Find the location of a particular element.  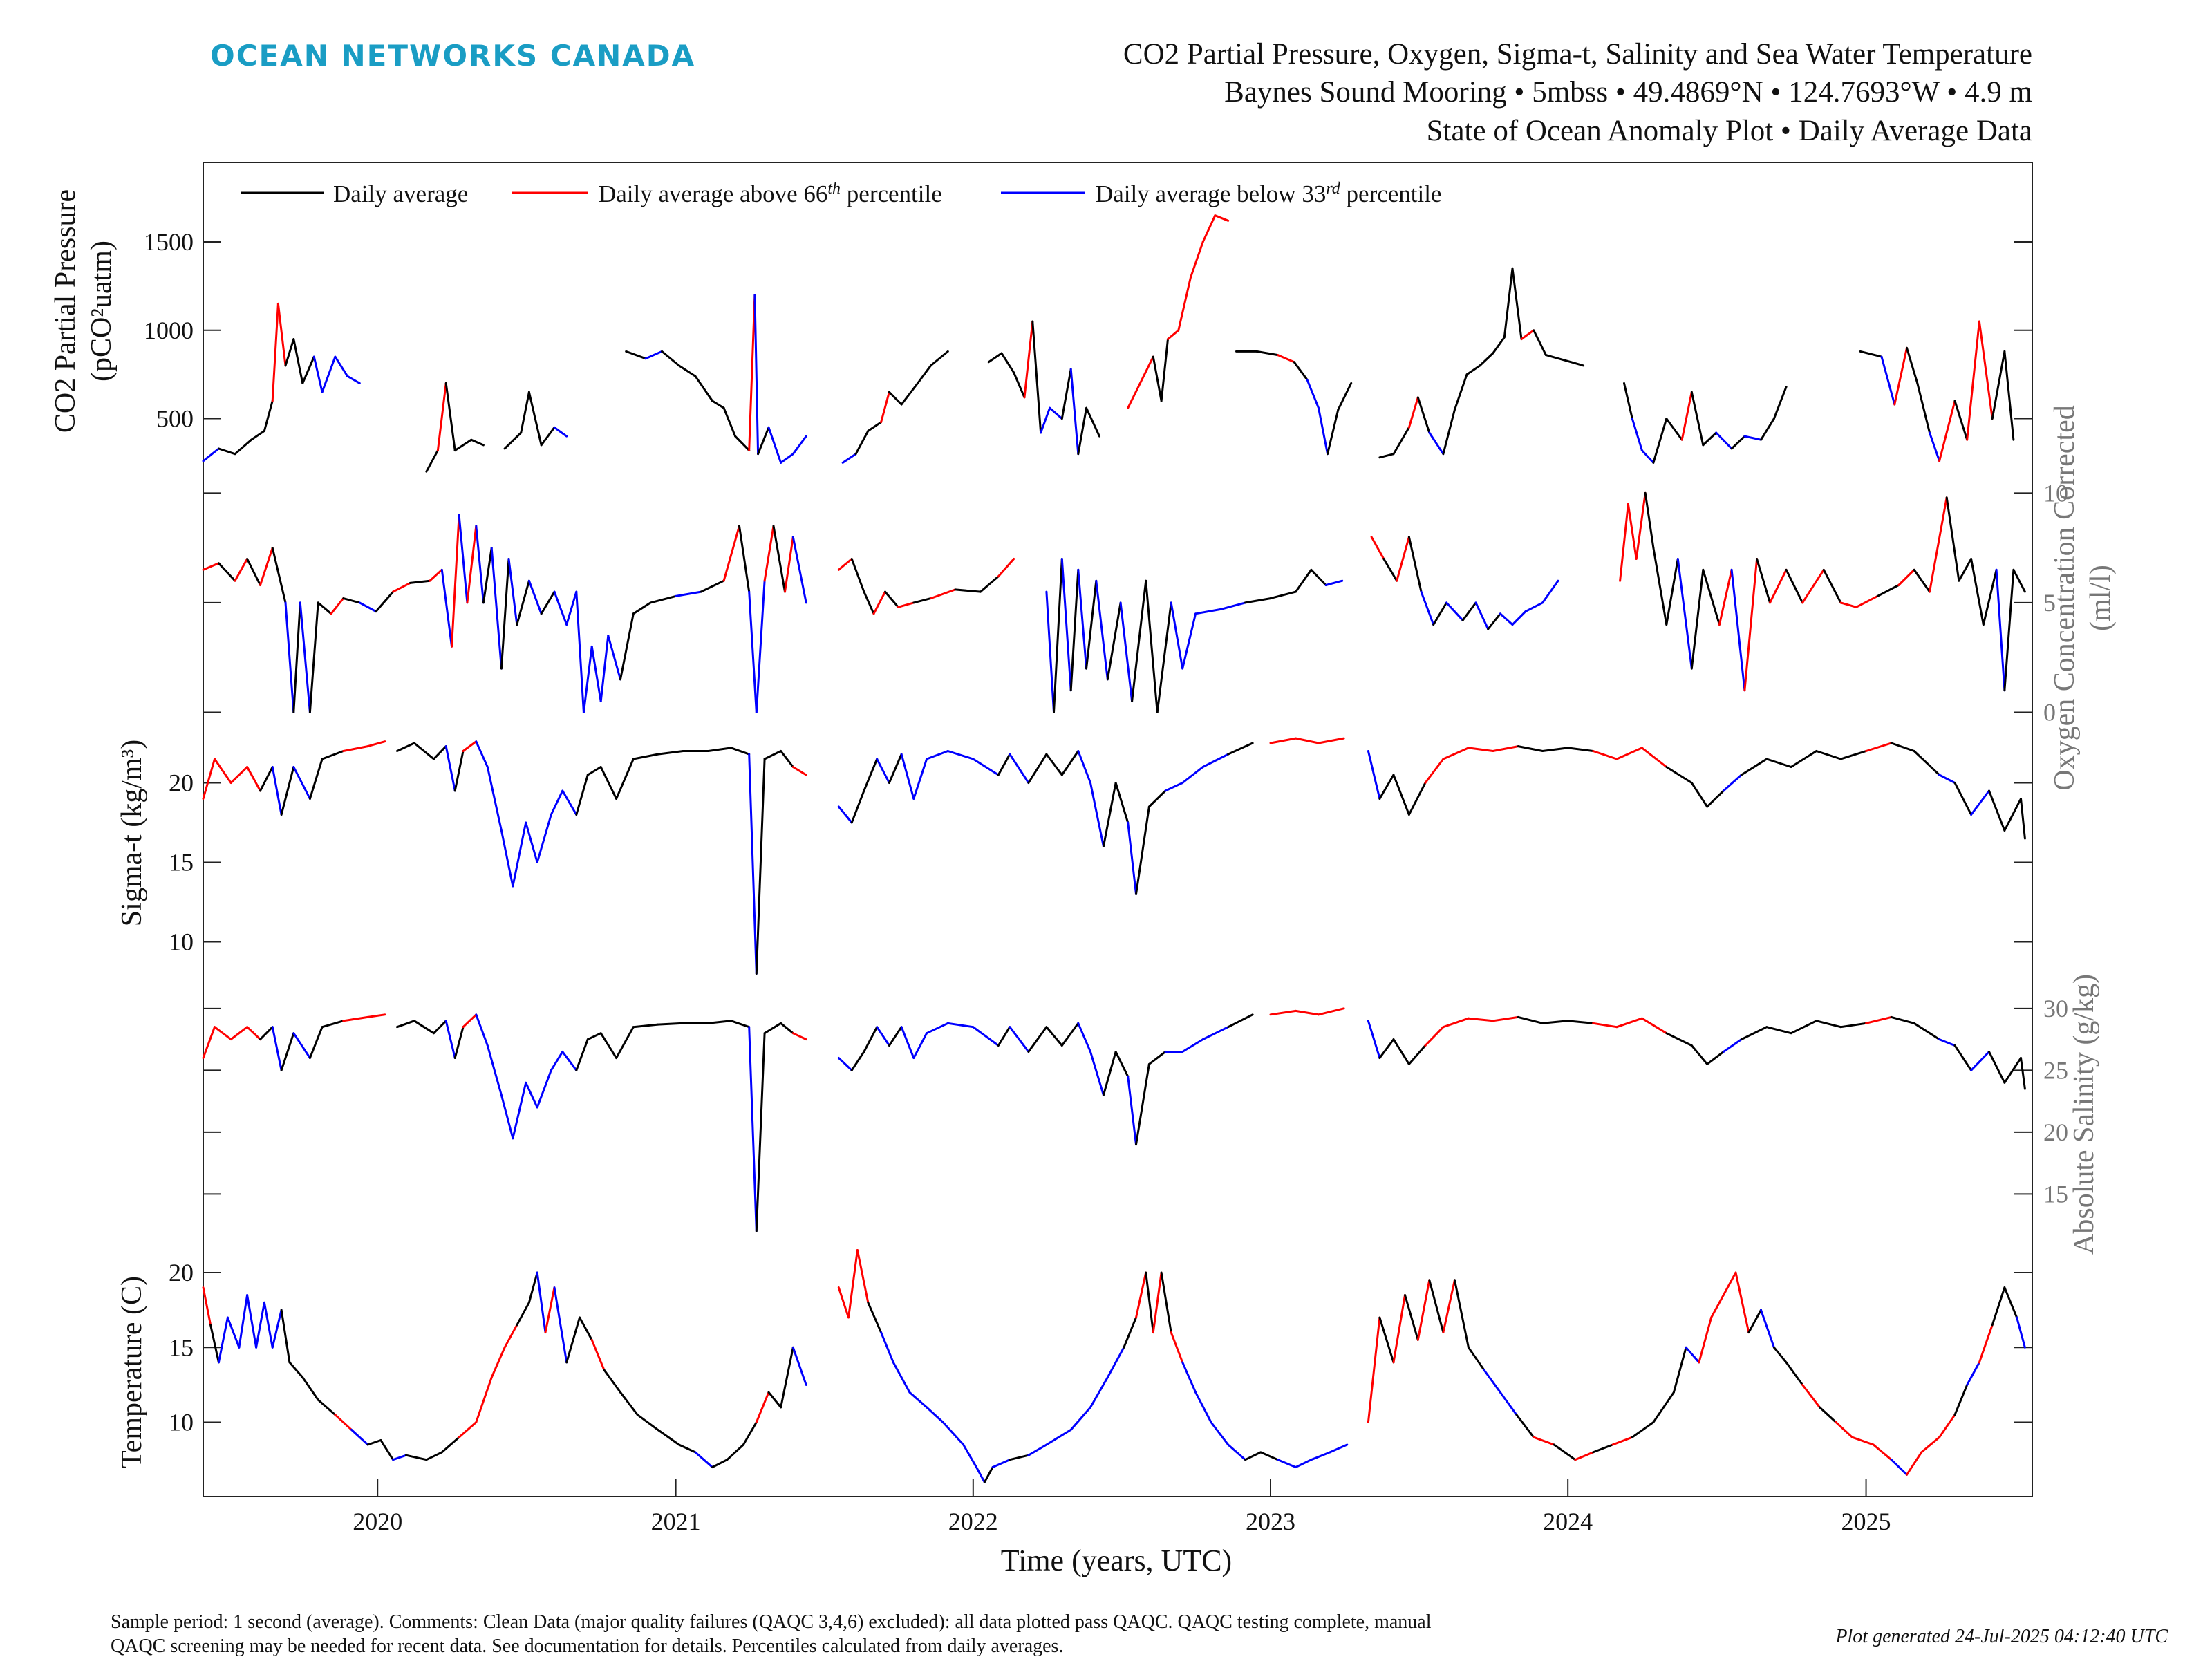

legend-below-text: Daily average below 33 is located at coordinates (1211, 194).